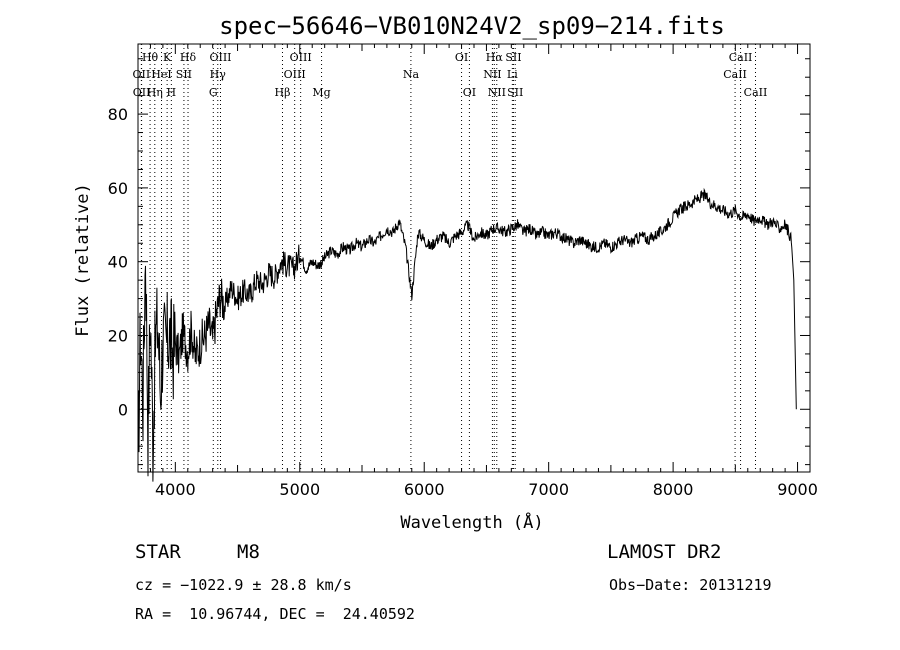 The image size is (900, 650). Describe the element at coordinates (512, 74) in the screenshot. I see `line-label-23: Li` at that location.